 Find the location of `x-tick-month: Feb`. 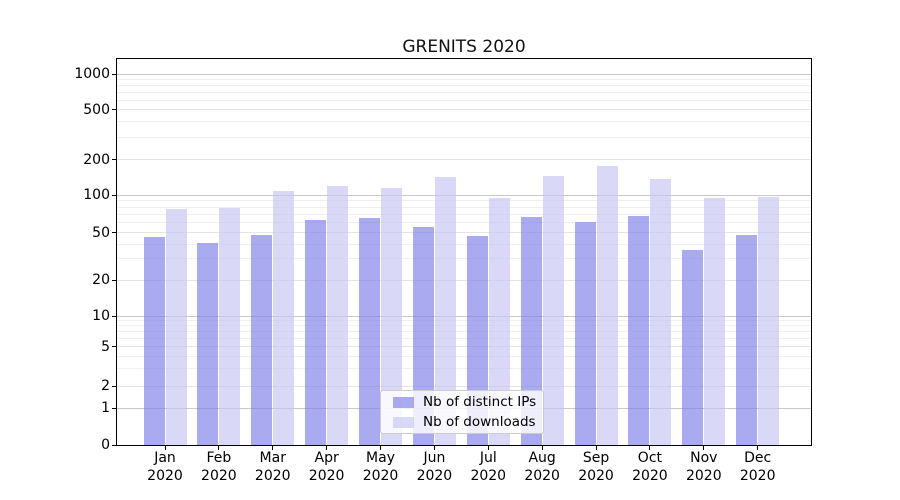

x-tick-month: Feb is located at coordinates (219, 458).